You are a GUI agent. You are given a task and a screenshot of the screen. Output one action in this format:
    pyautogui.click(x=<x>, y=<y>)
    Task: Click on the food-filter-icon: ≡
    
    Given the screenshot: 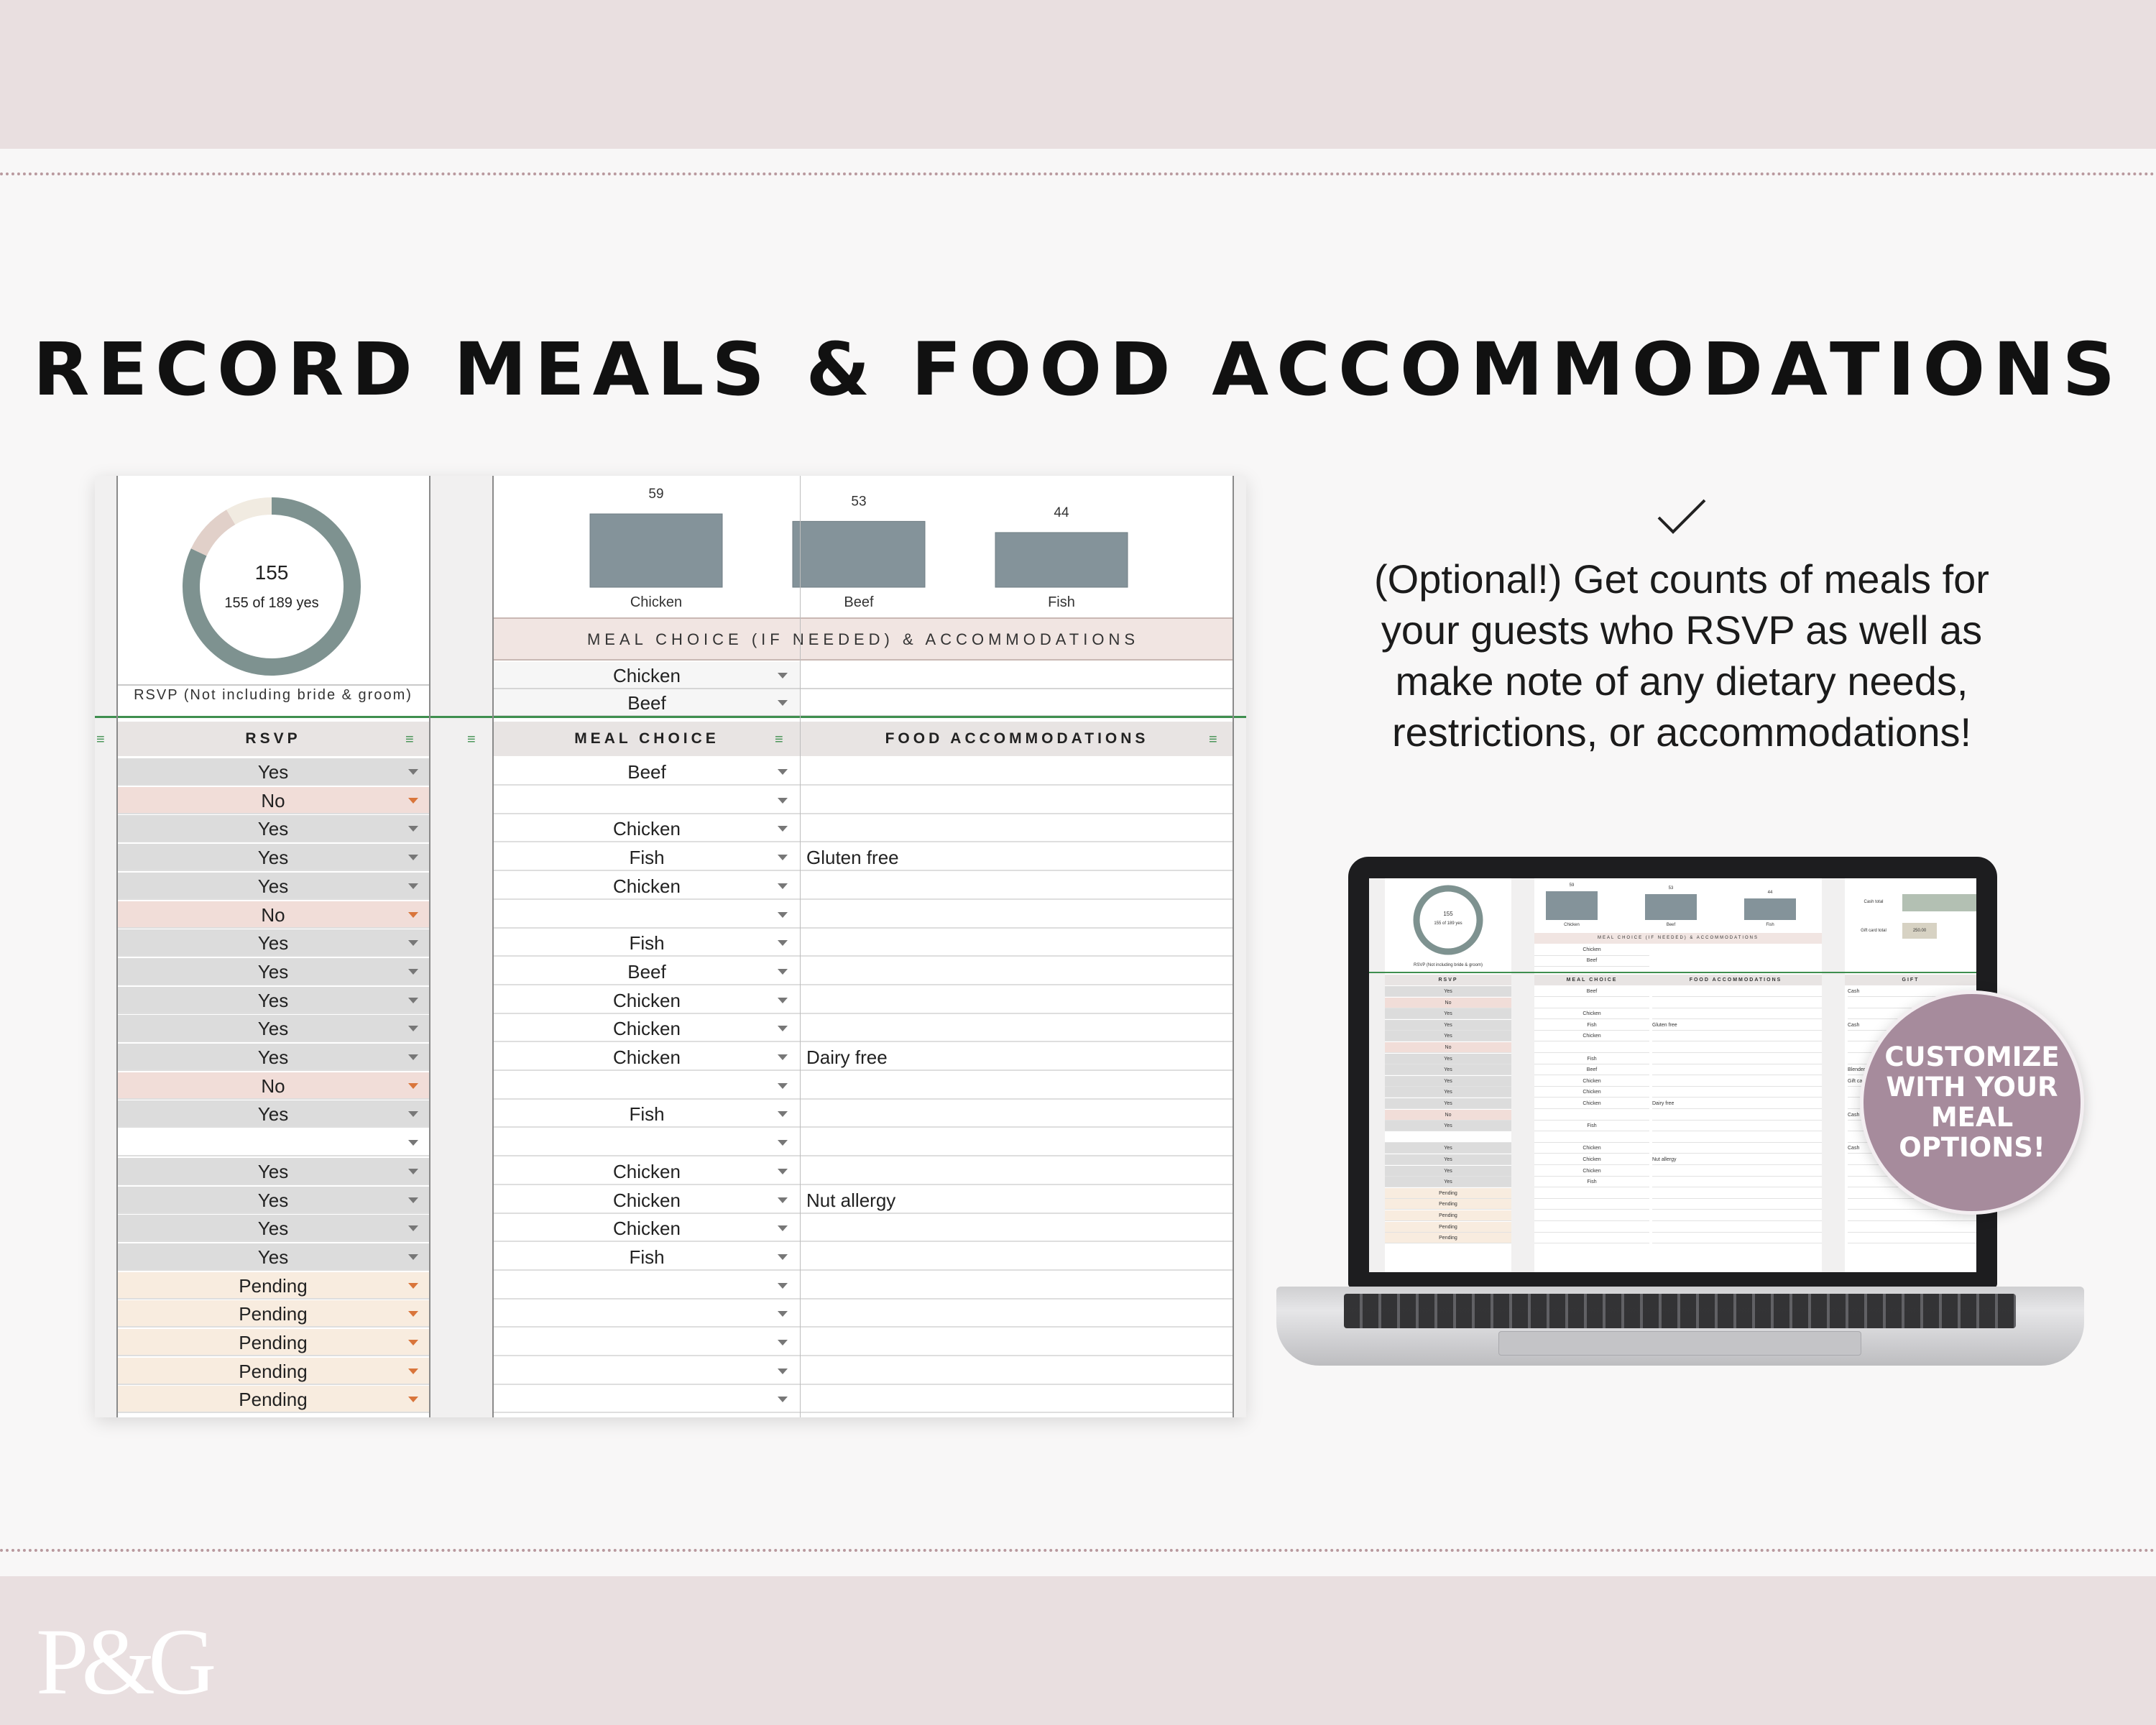 What is the action you would take?
    pyautogui.click(x=1213, y=740)
    